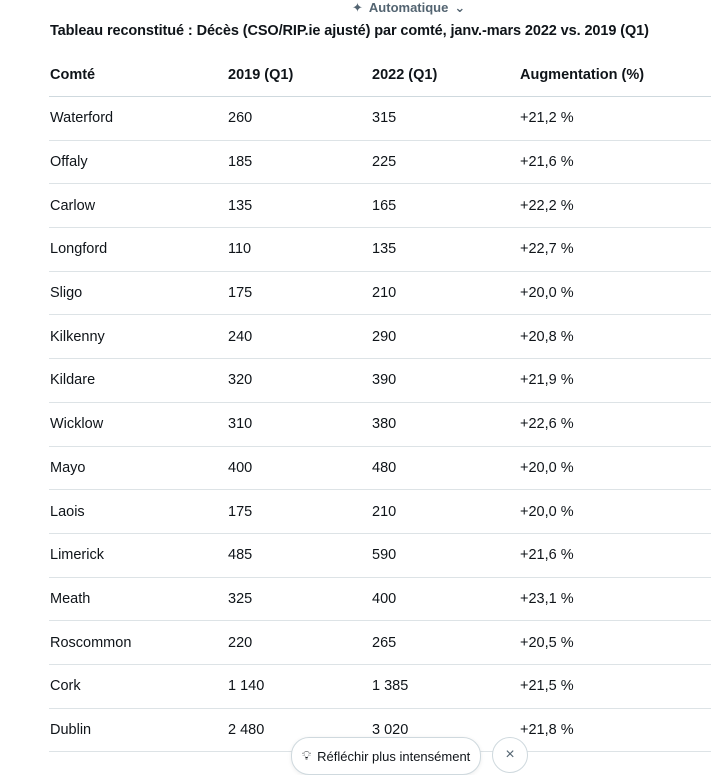  Describe the element at coordinates (445, 75) in the screenshot. I see `header-2022: 2022 (Q1)` at that location.